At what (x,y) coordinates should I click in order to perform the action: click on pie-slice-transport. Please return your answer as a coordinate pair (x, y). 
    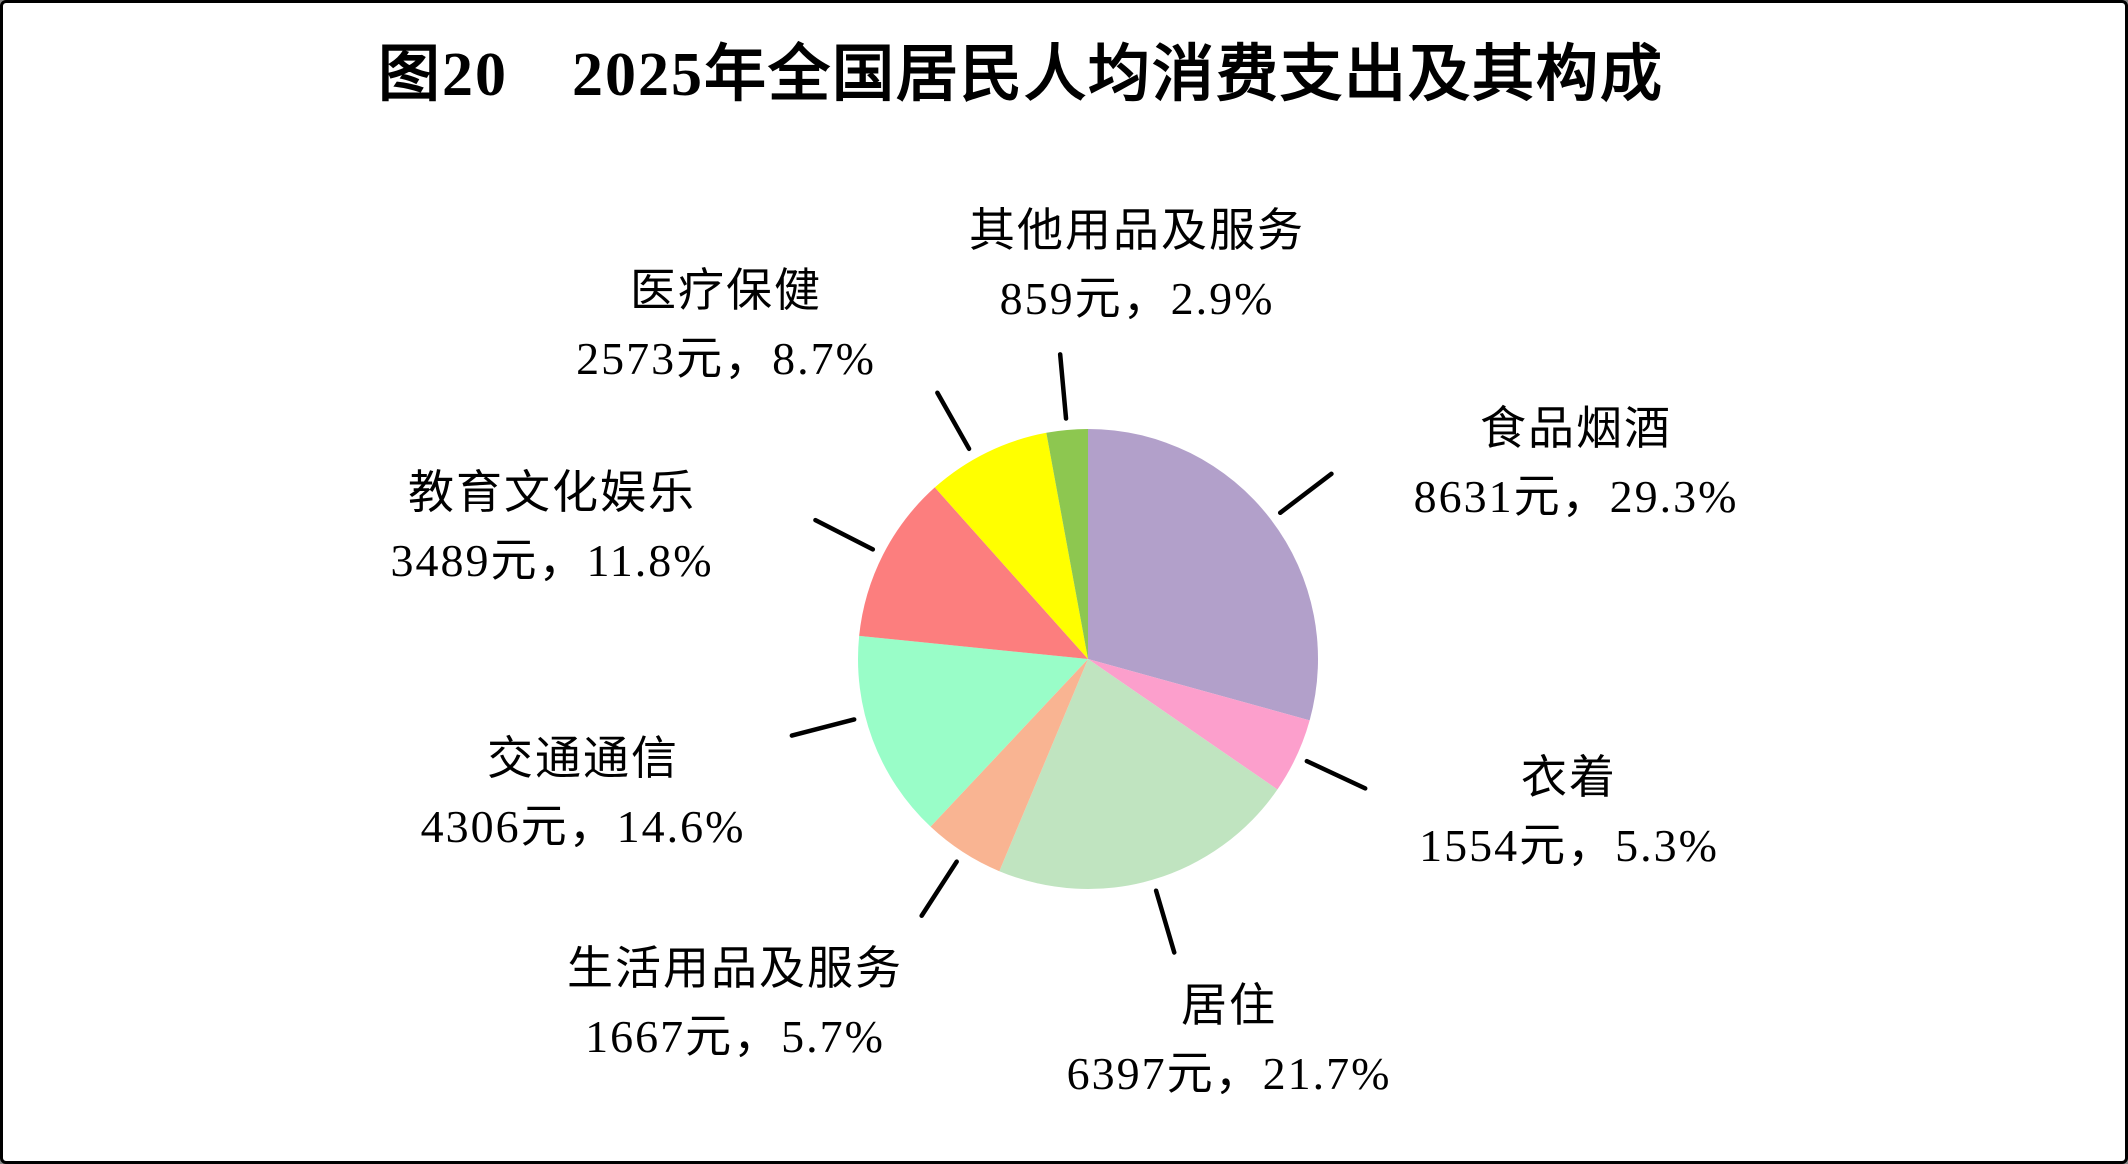
    Looking at the image, I should click on (972, 731).